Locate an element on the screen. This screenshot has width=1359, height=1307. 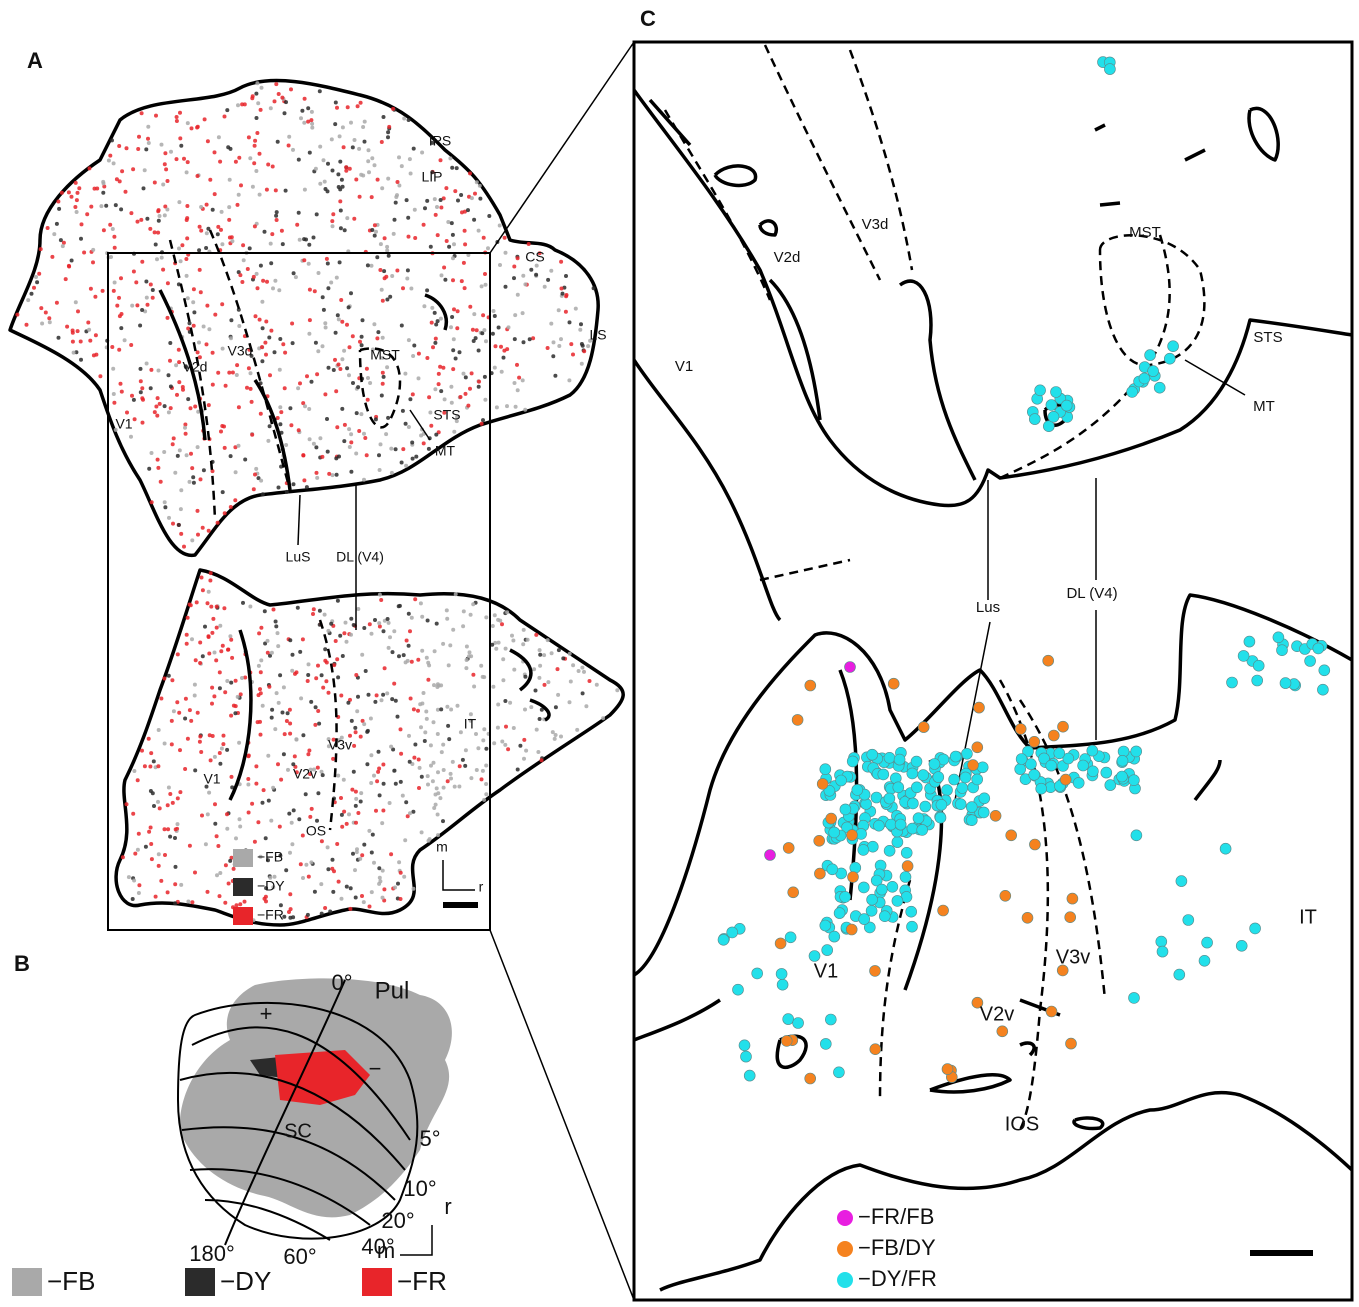
map-label: 180° is located at coordinates (212, 1253).